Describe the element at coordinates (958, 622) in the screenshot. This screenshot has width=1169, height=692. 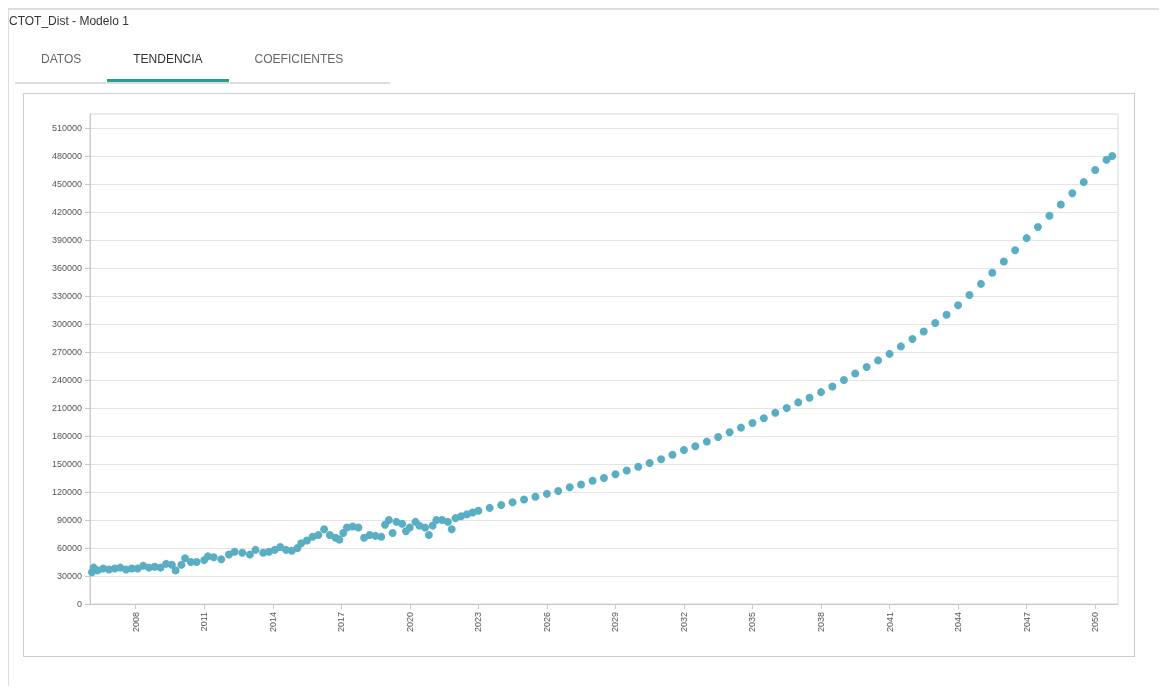
I see `x-tick-label: 2044` at that location.